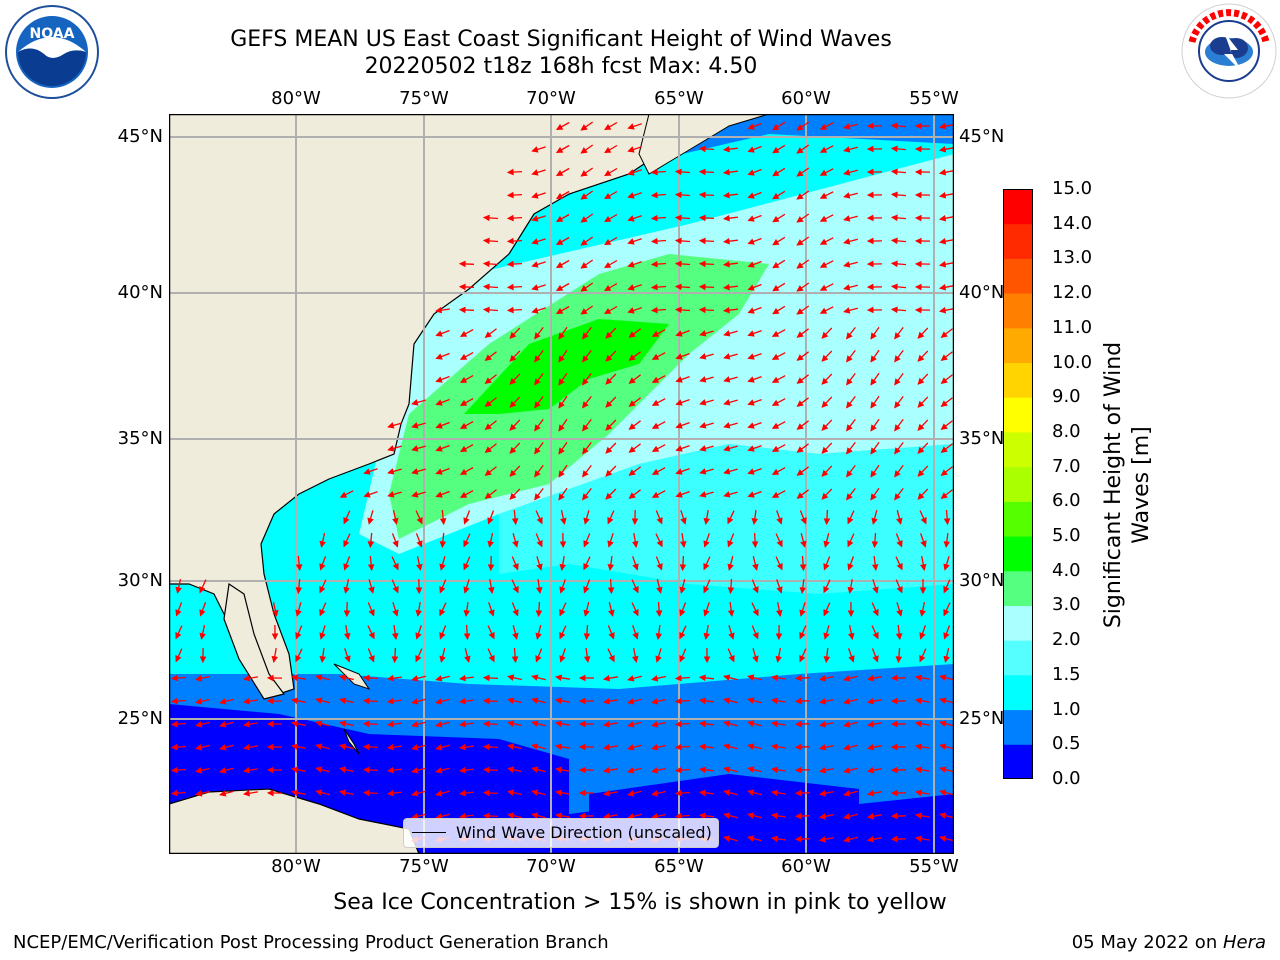 The height and width of the screenshot is (960, 1280). Describe the element at coordinates (566, 366) in the screenshot. I see `wave-zone-4m` at that location.